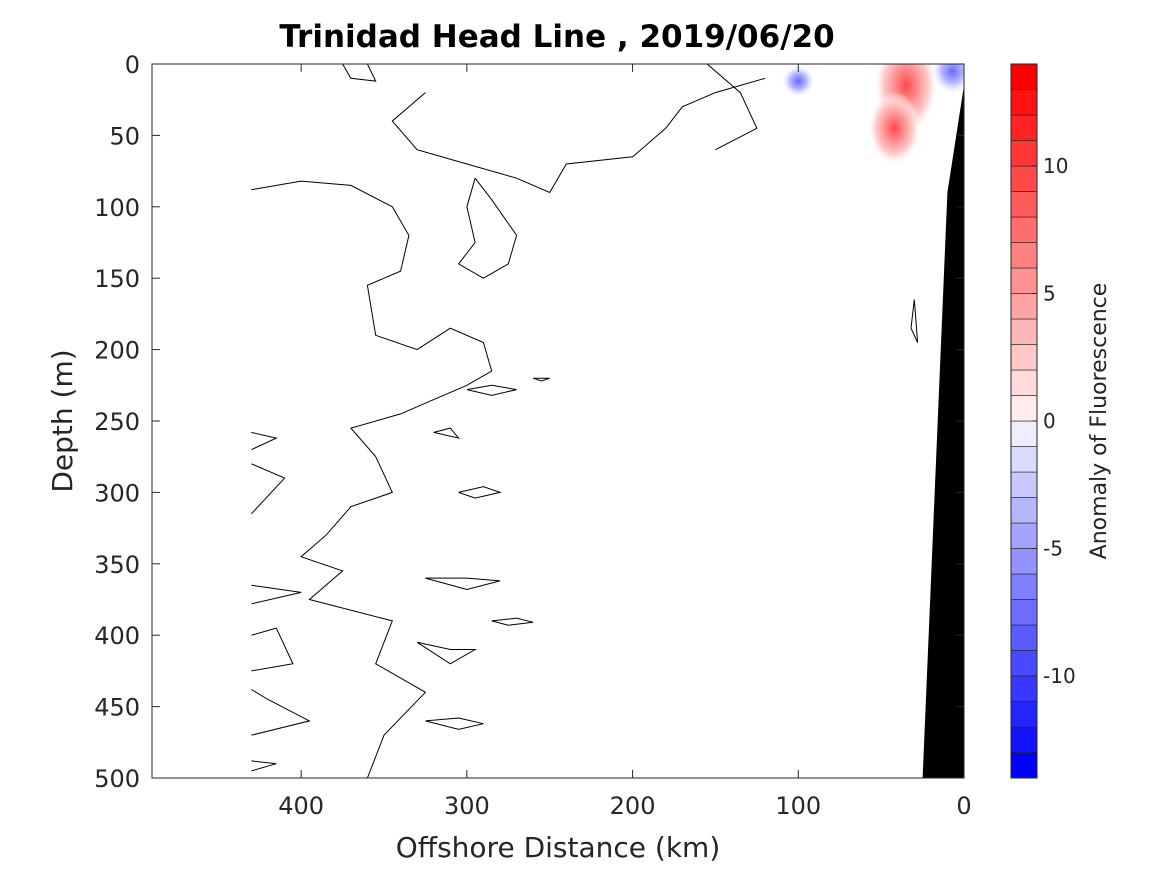 This screenshot has width=1167, height=875. Describe the element at coordinates (732, 107) in the screenshot. I see `nearshore-zero-contour` at that location.